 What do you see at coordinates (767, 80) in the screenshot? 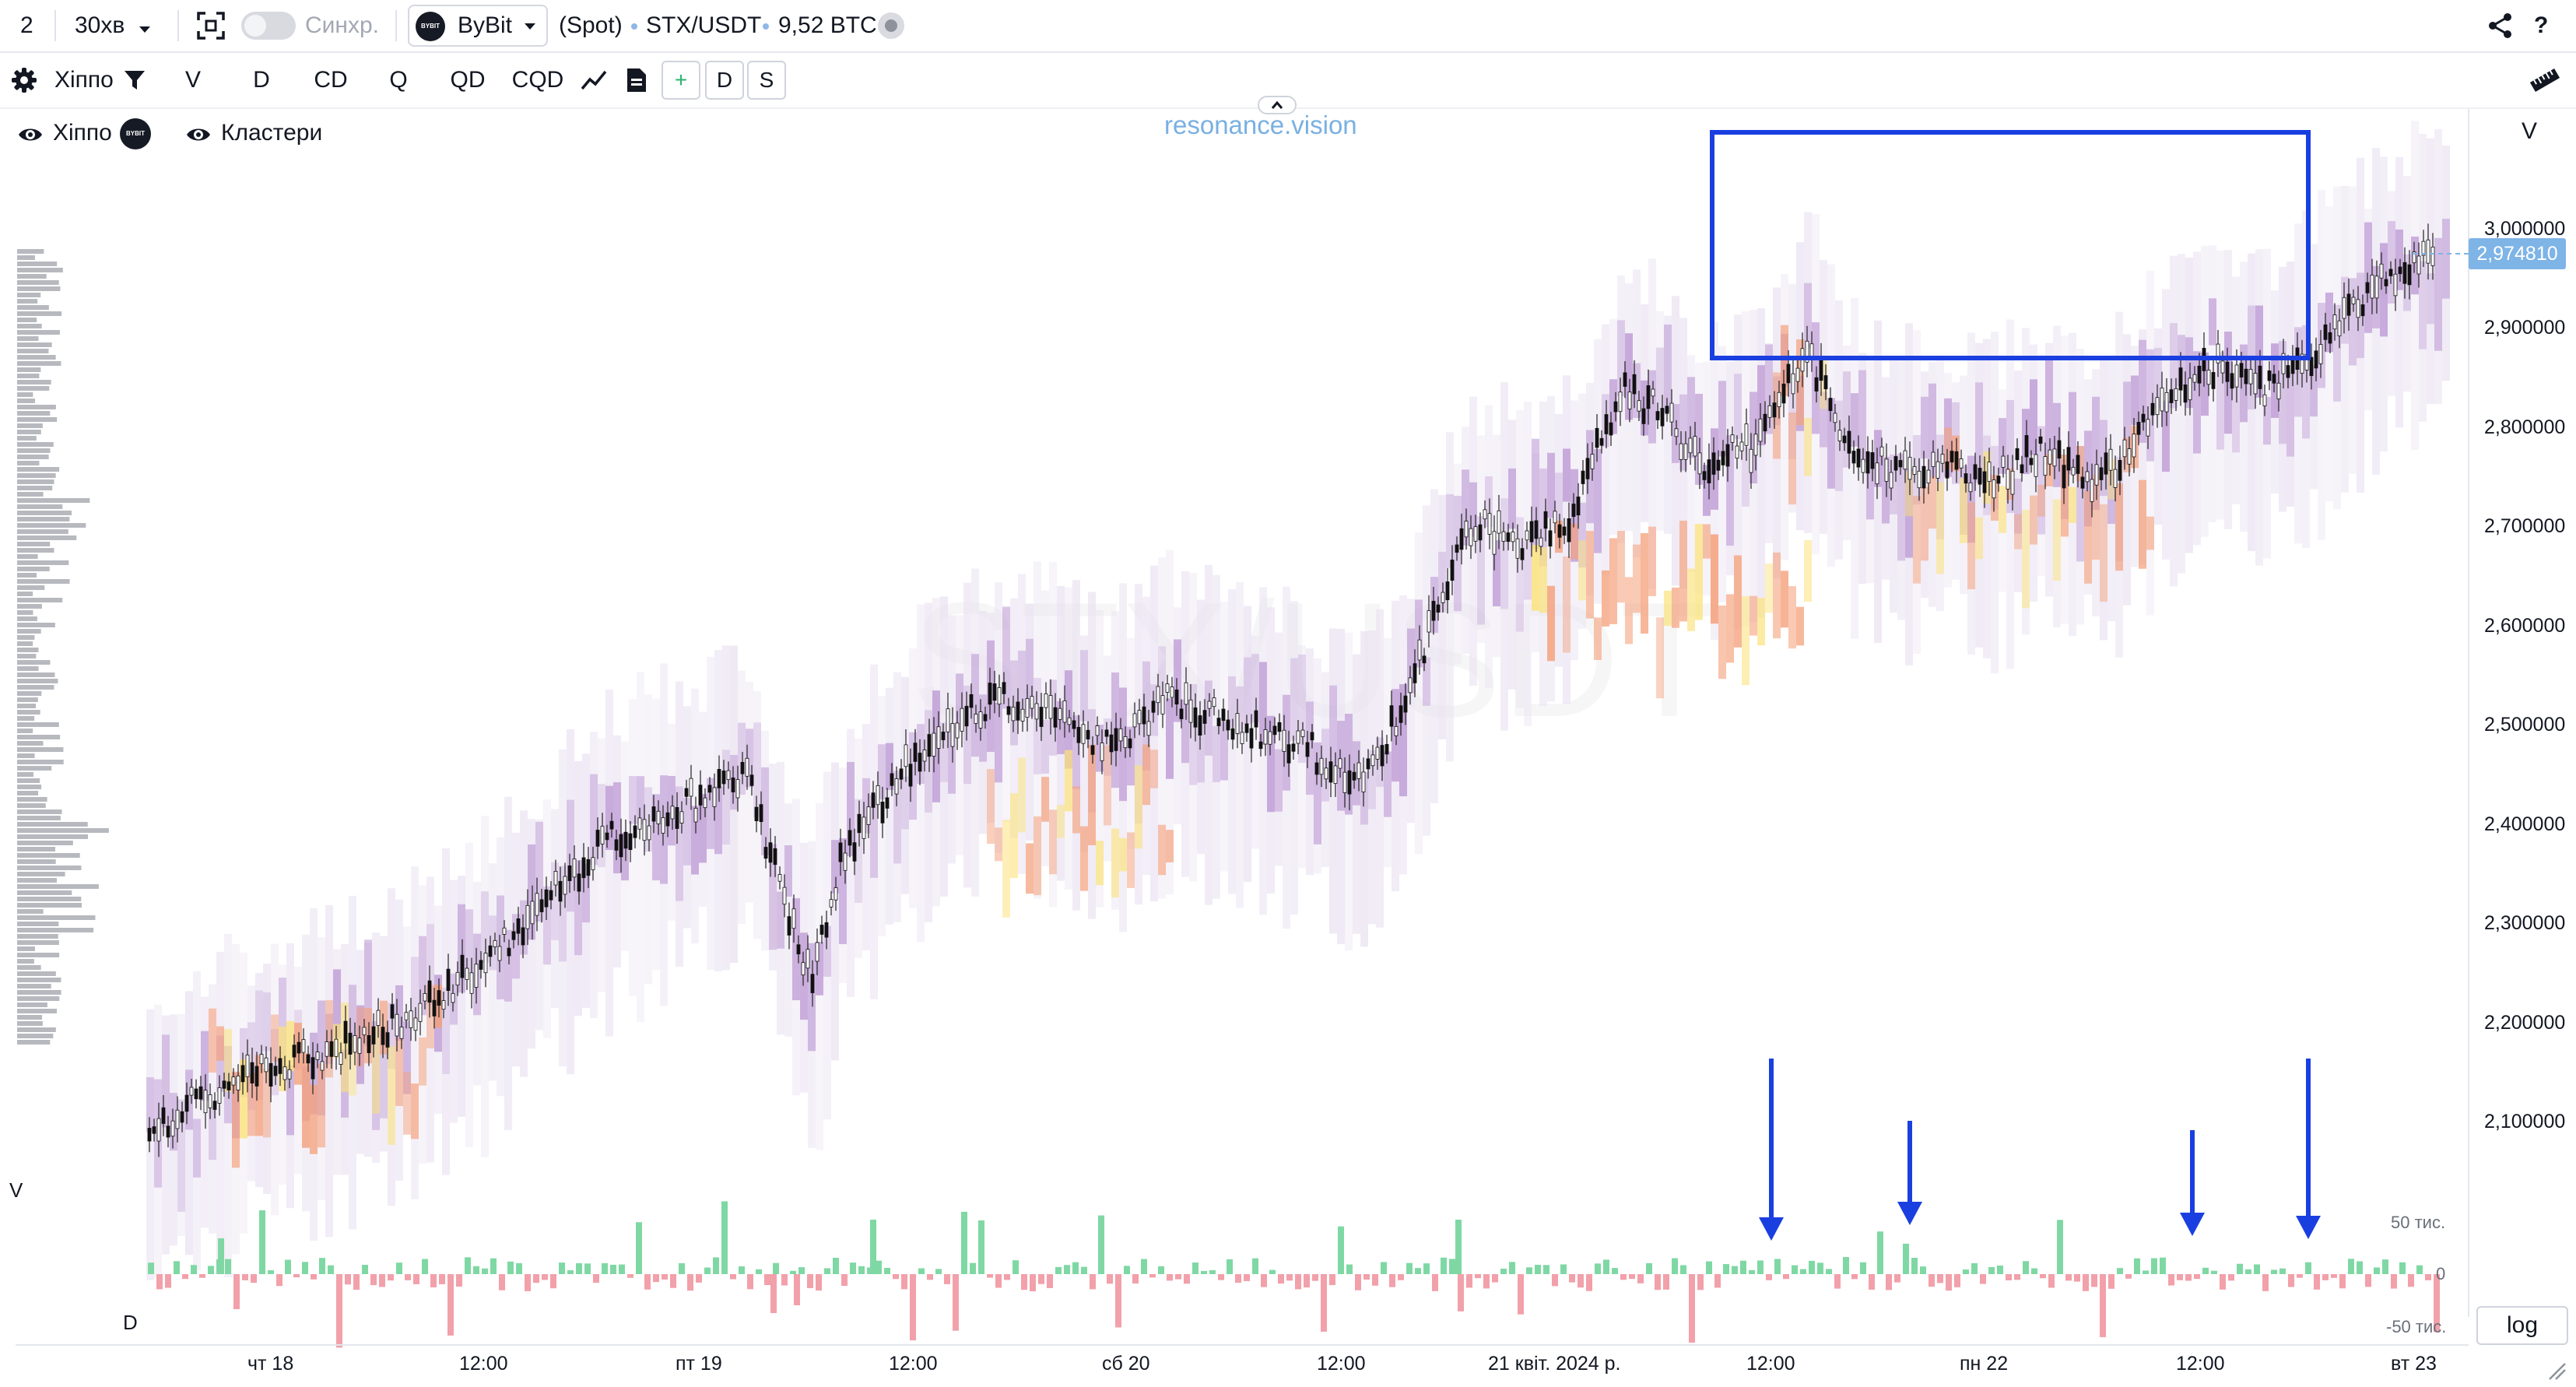
I see `s-toggle-button: S` at bounding box center [767, 80].